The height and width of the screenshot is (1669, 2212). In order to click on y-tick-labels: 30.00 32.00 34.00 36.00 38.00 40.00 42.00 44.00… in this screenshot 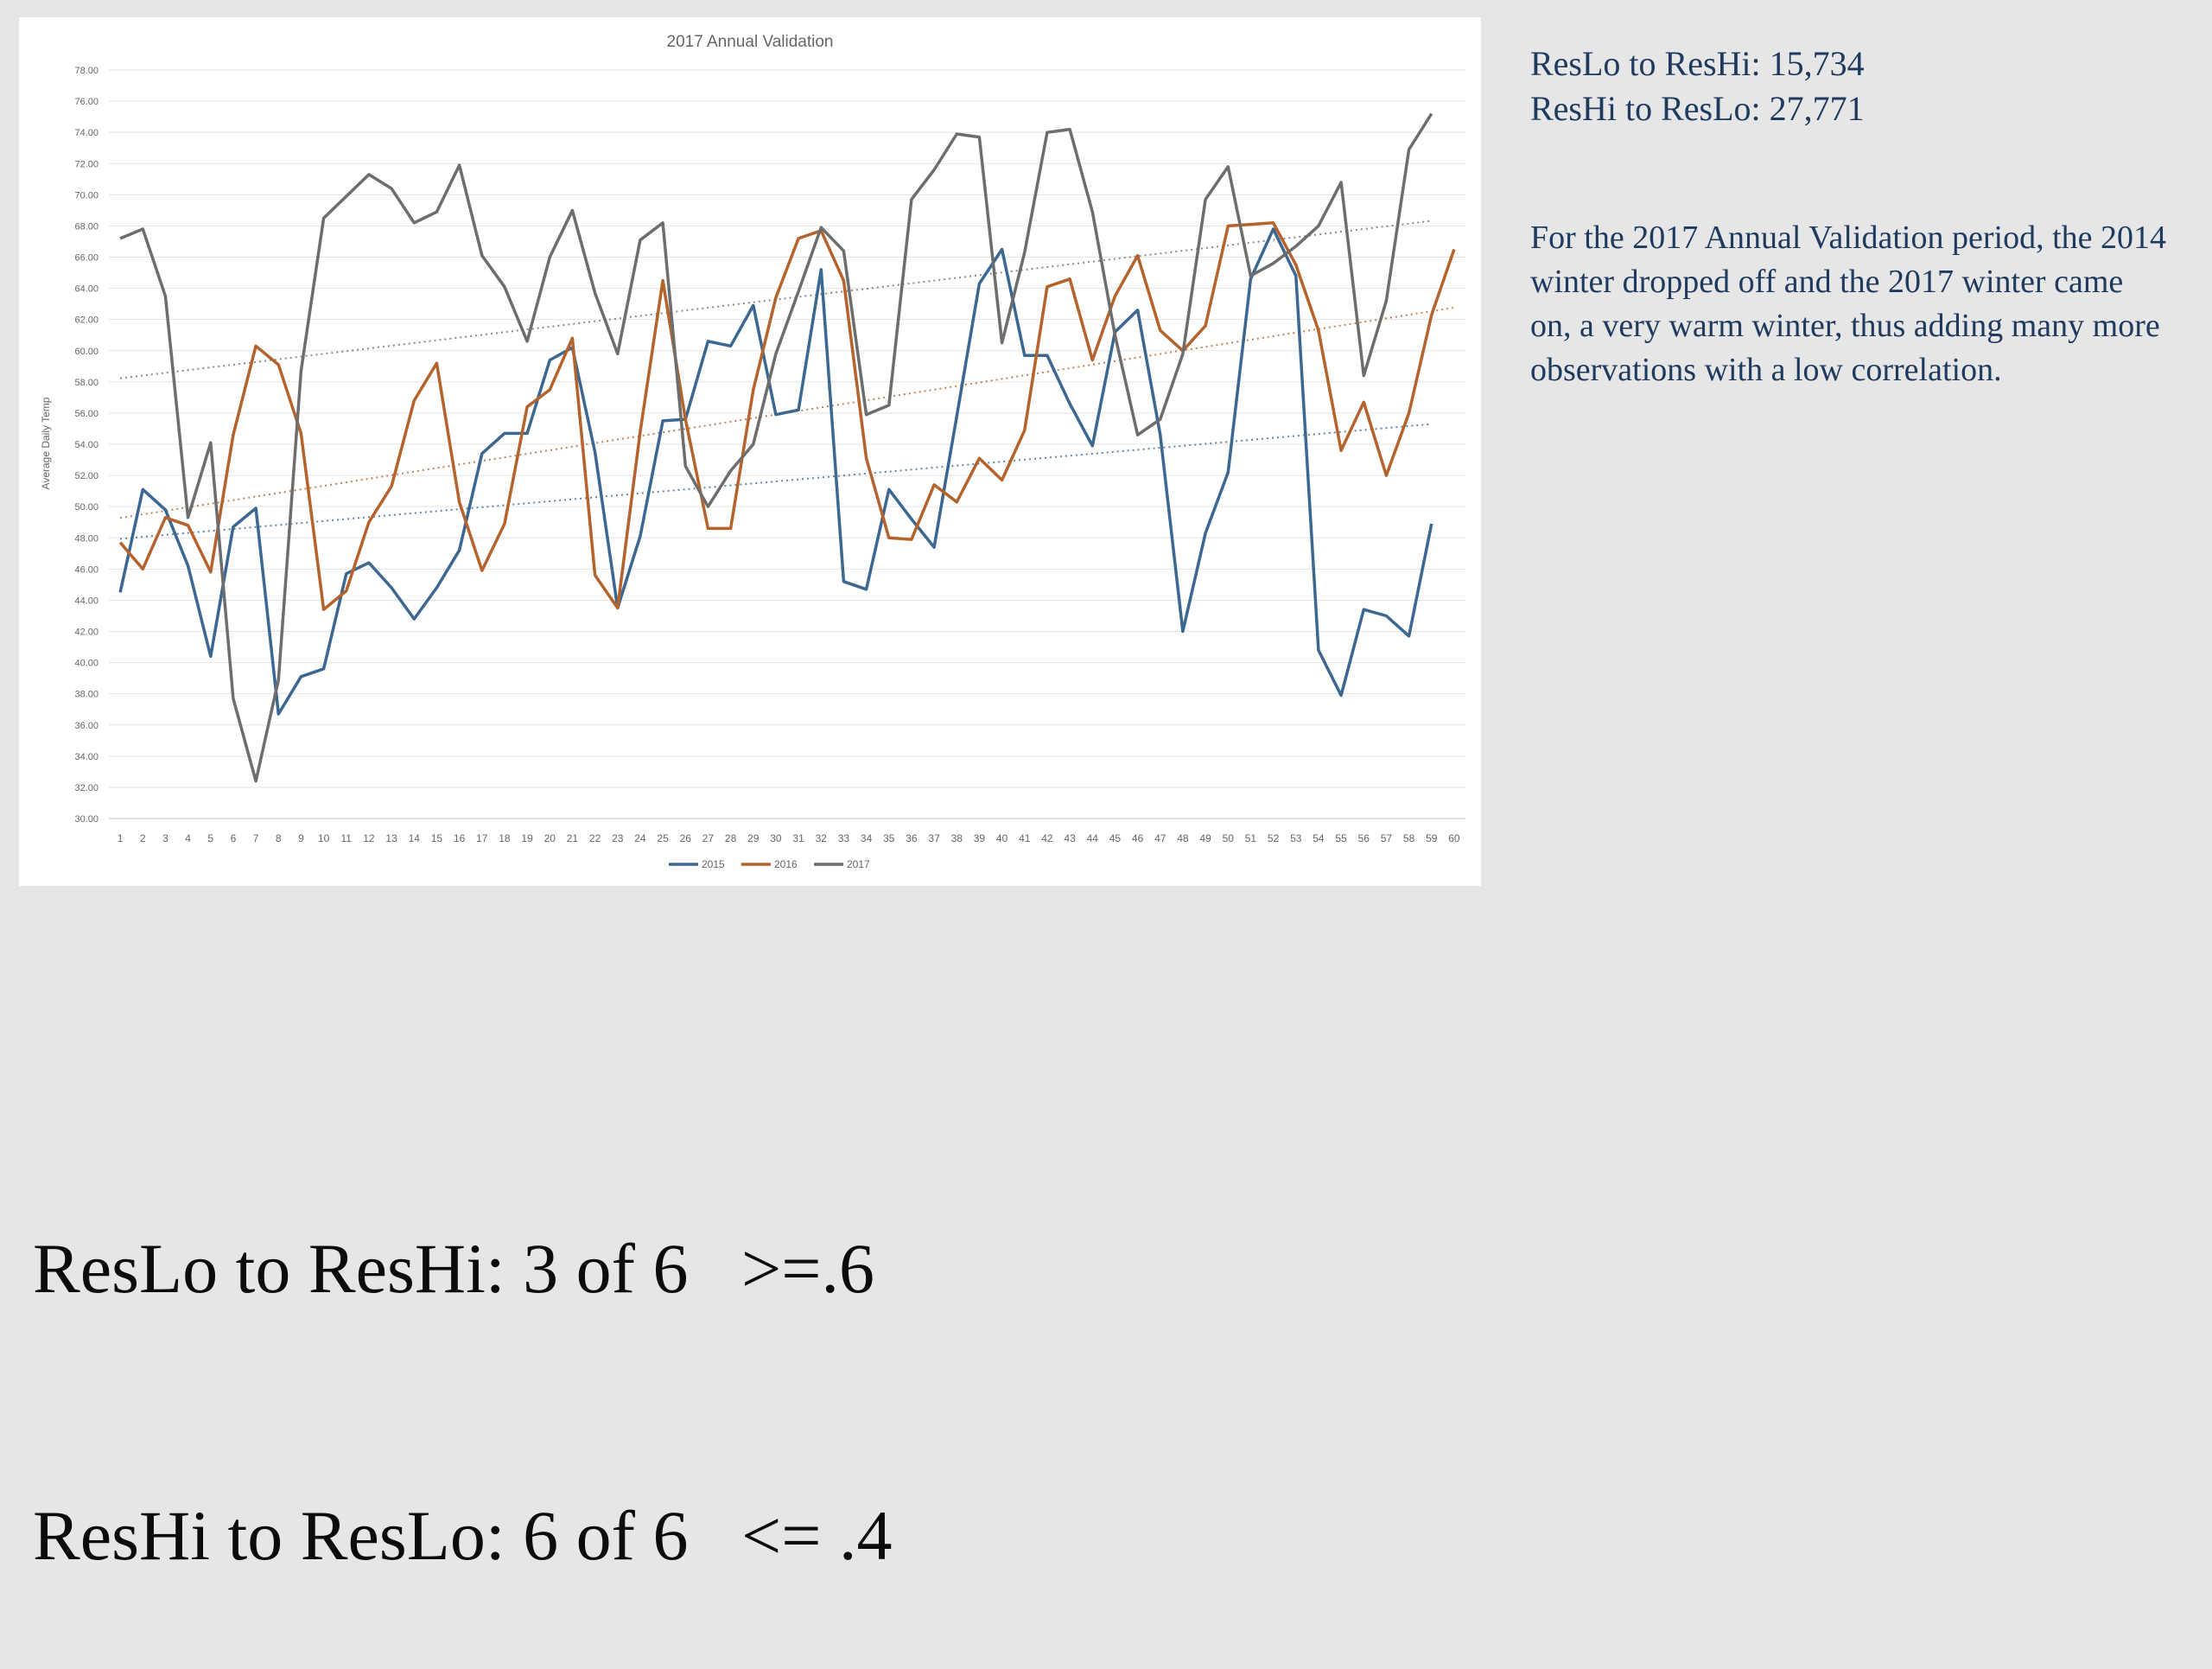, I will do `click(86, 445)`.